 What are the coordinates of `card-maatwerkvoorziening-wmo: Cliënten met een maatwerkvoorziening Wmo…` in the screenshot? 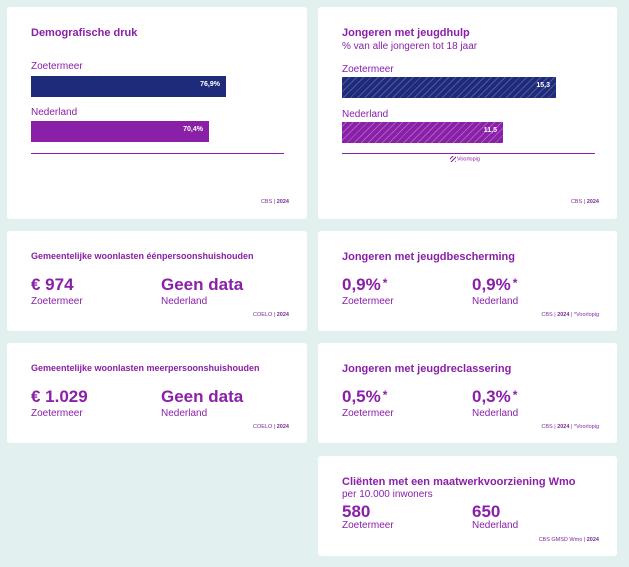 It's located at (467, 506).